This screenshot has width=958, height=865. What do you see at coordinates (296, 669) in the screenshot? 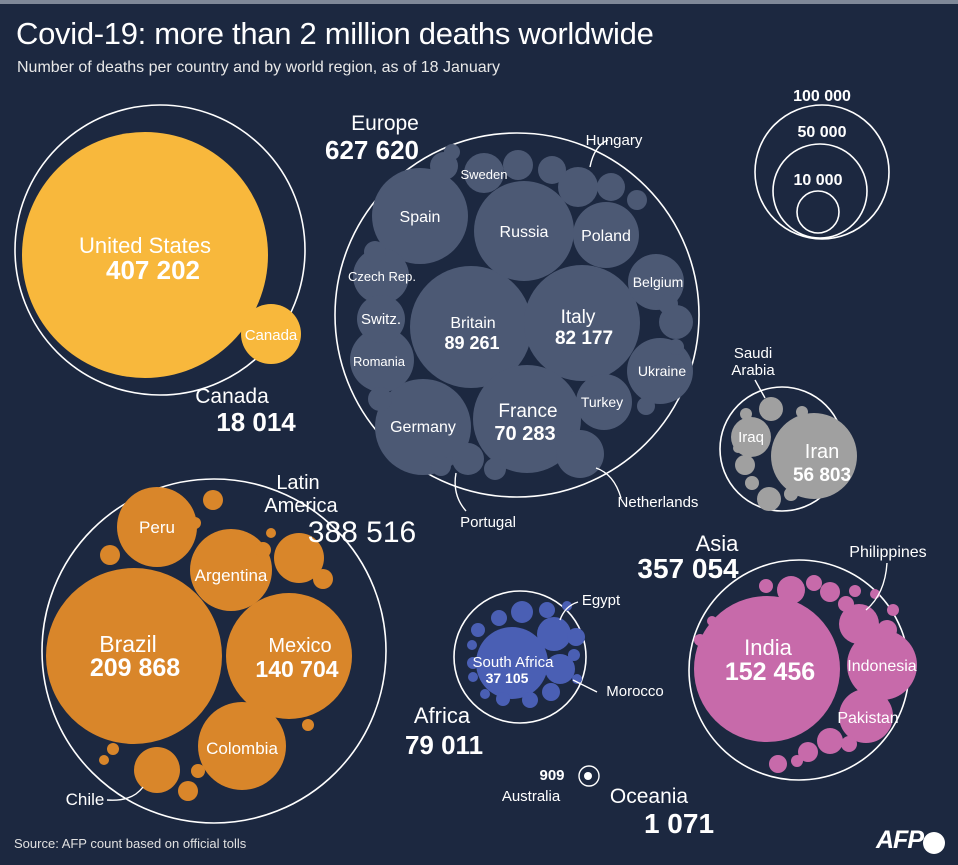
I see `value-mexico: 140 704` at bounding box center [296, 669].